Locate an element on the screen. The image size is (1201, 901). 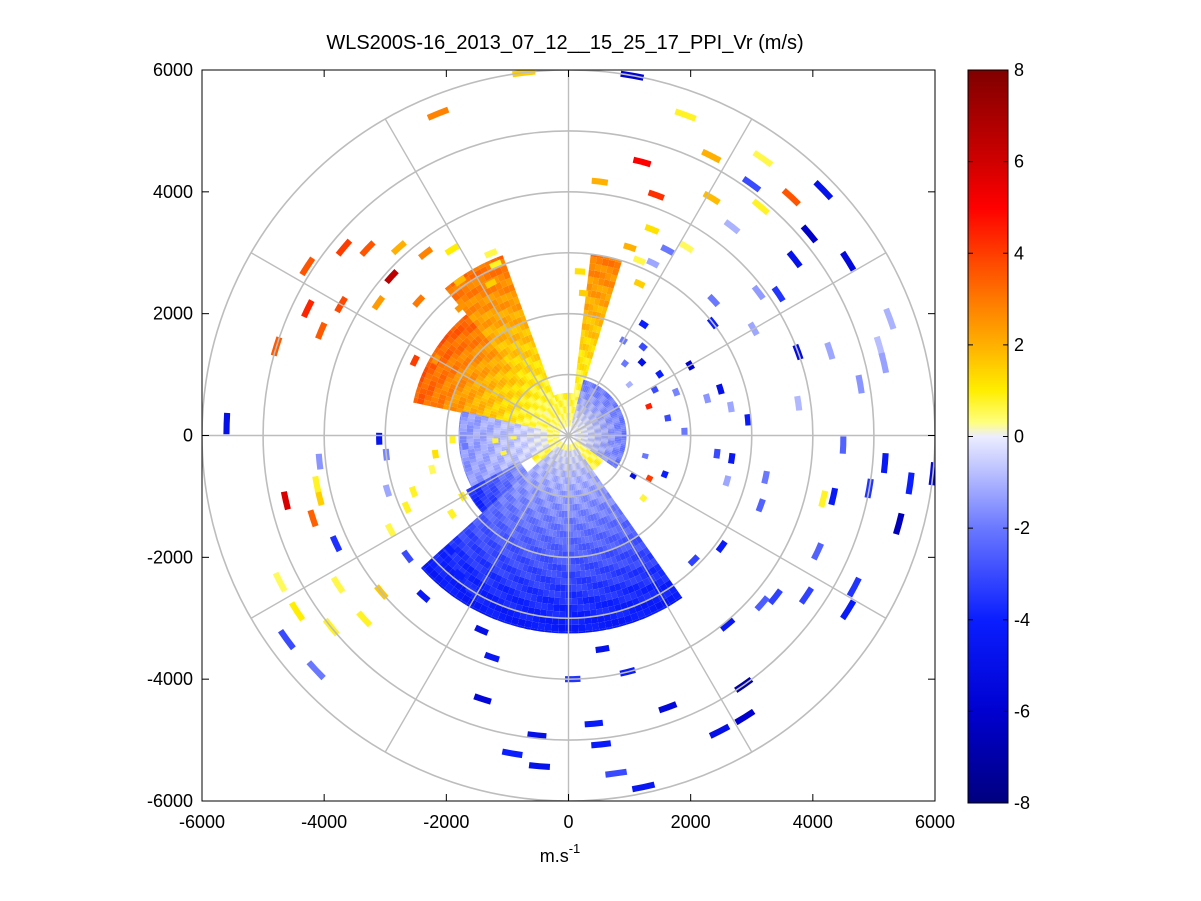
y-tick-label: 0 is located at coordinates (188, 436).